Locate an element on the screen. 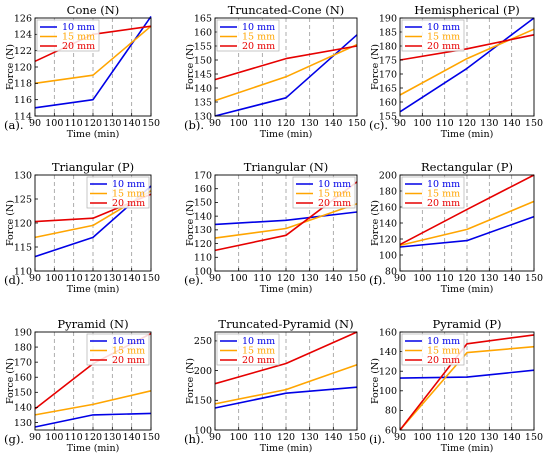 The image size is (550, 472). y-tick-label: 115 is located at coordinates (23, 247).